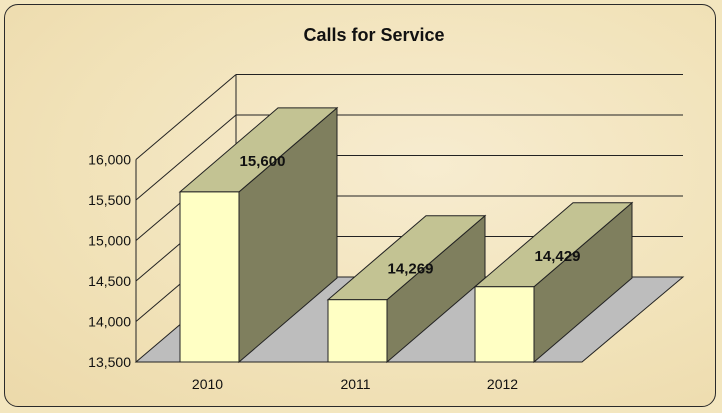  What do you see at coordinates (109, 241) in the screenshot?
I see `y-tick-label: 15,000` at bounding box center [109, 241].